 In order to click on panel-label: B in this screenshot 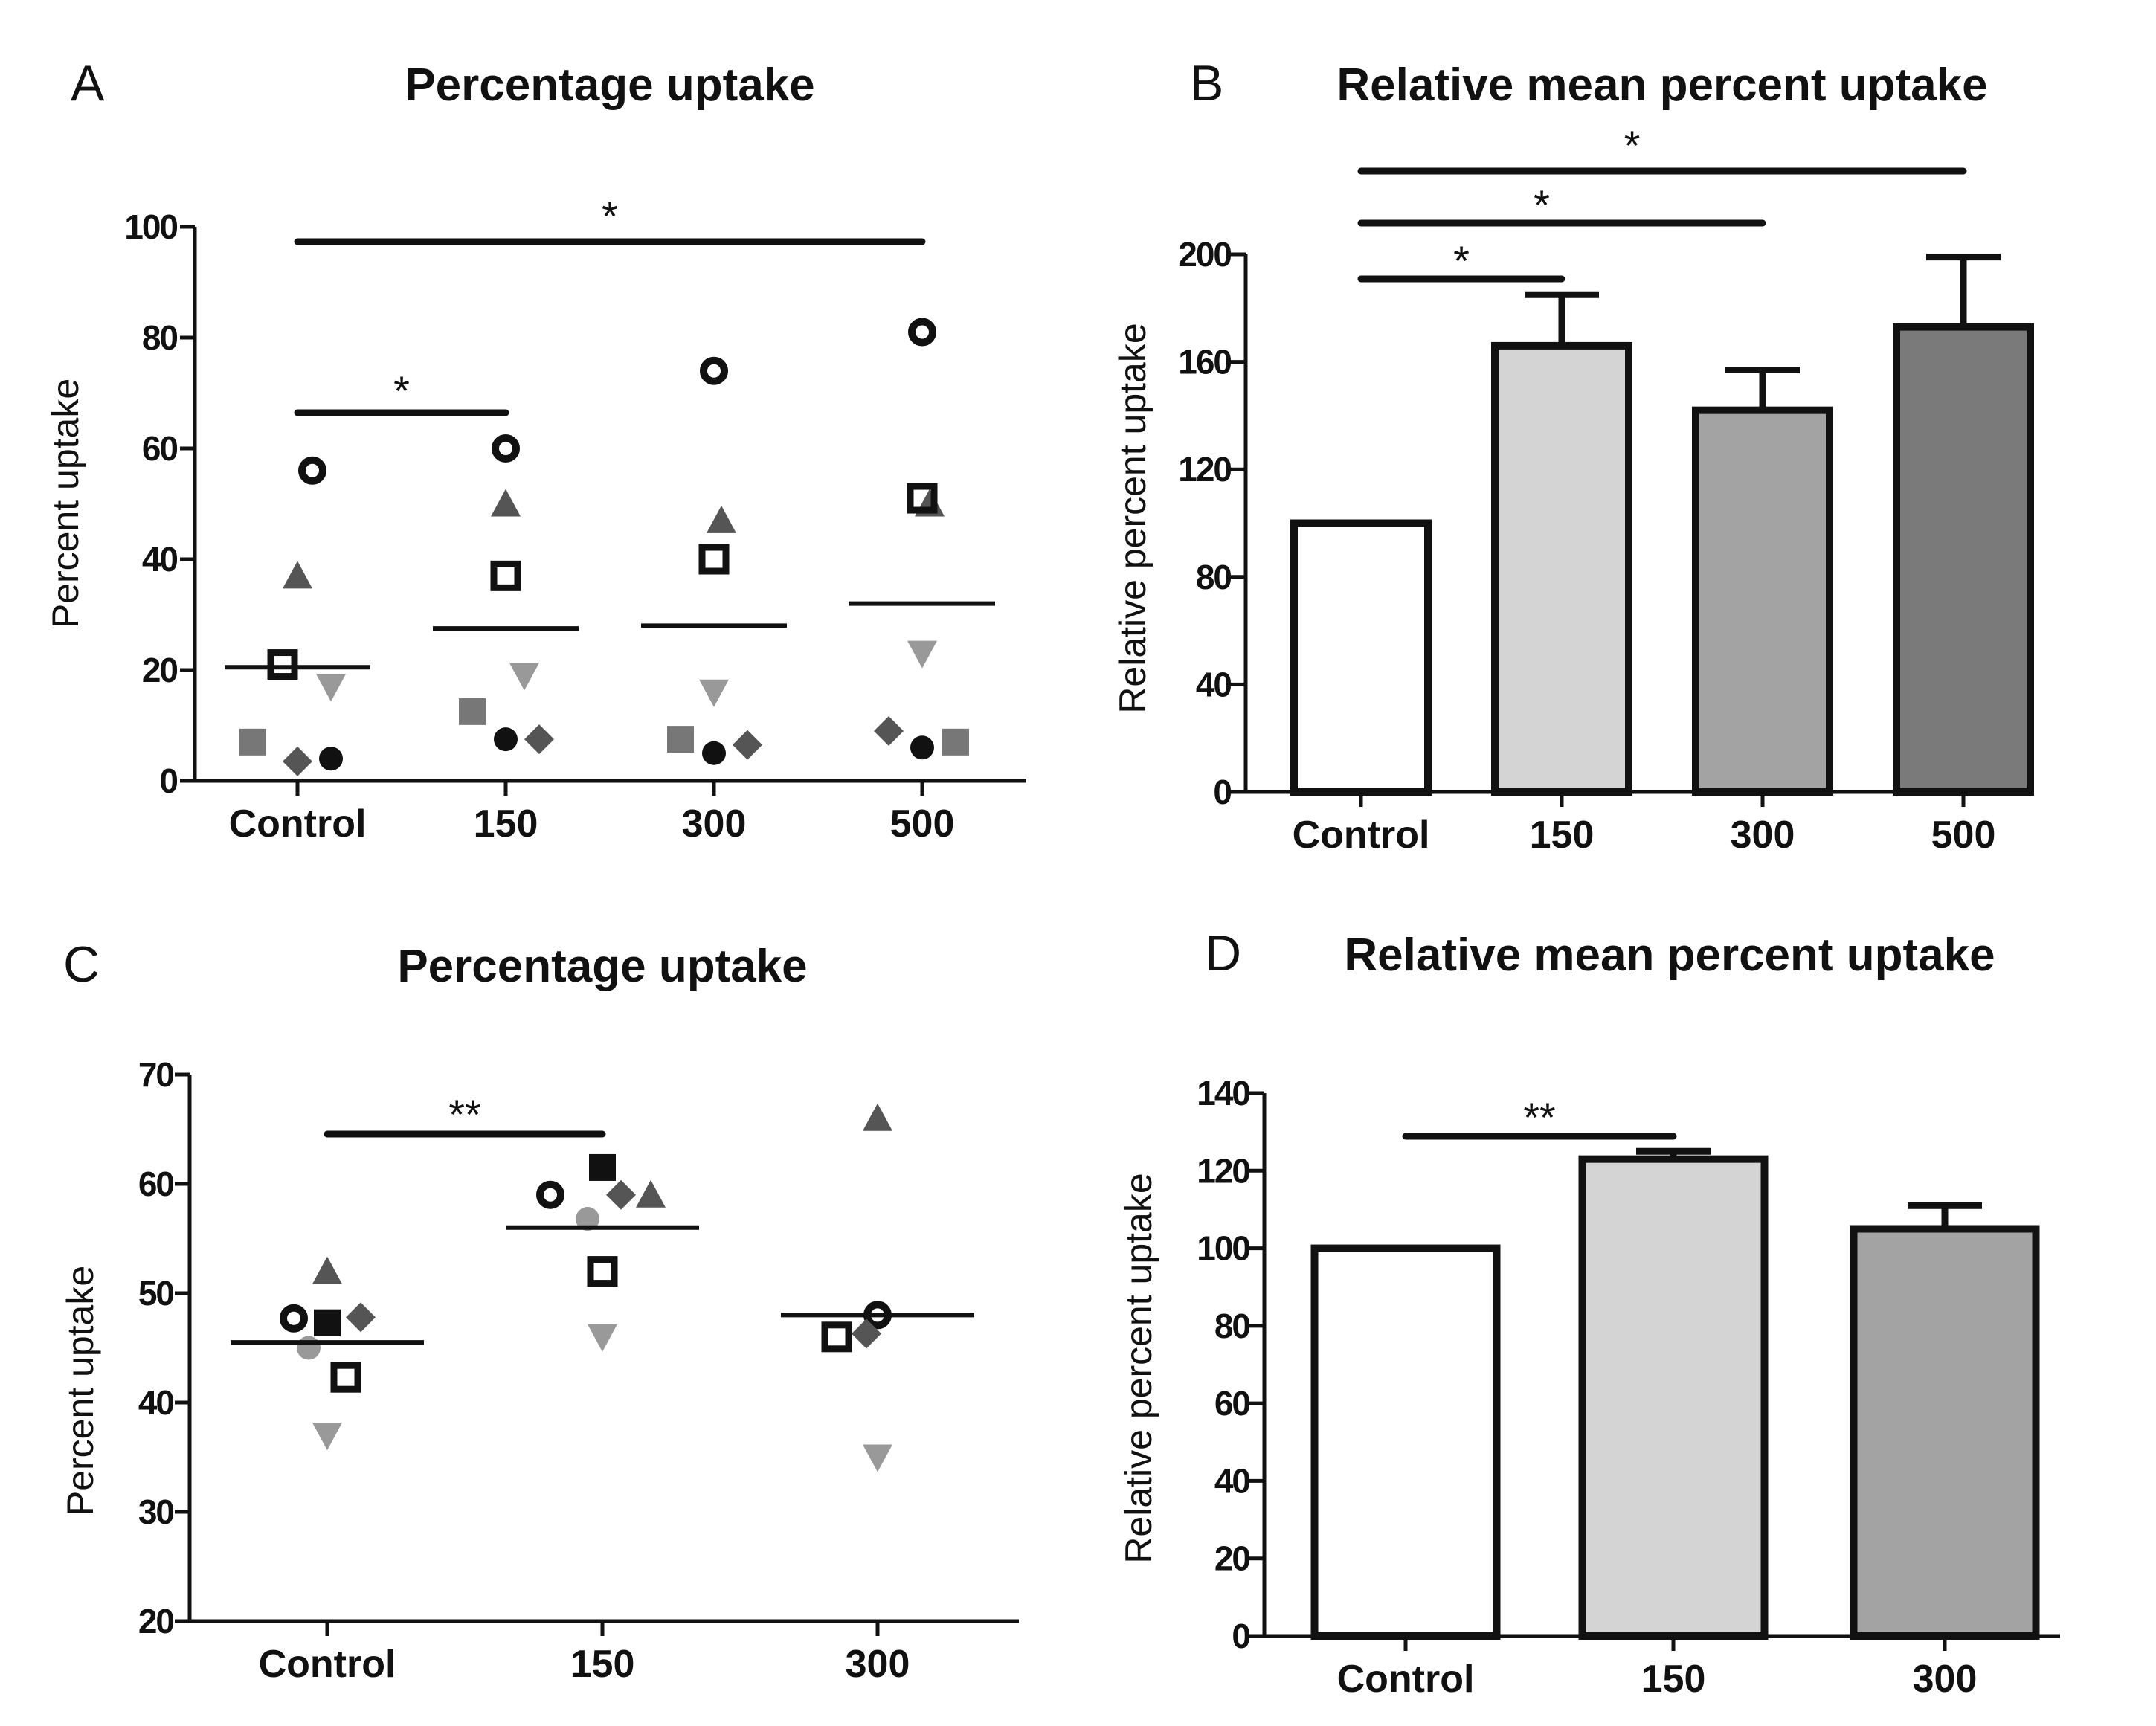, I will do `click(1206, 83)`.